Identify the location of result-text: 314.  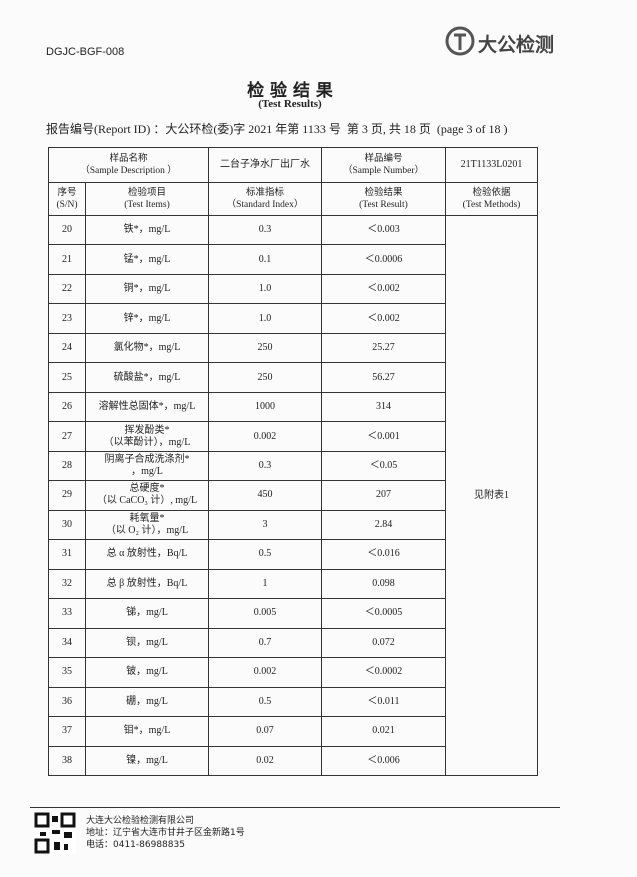
(383, 407).